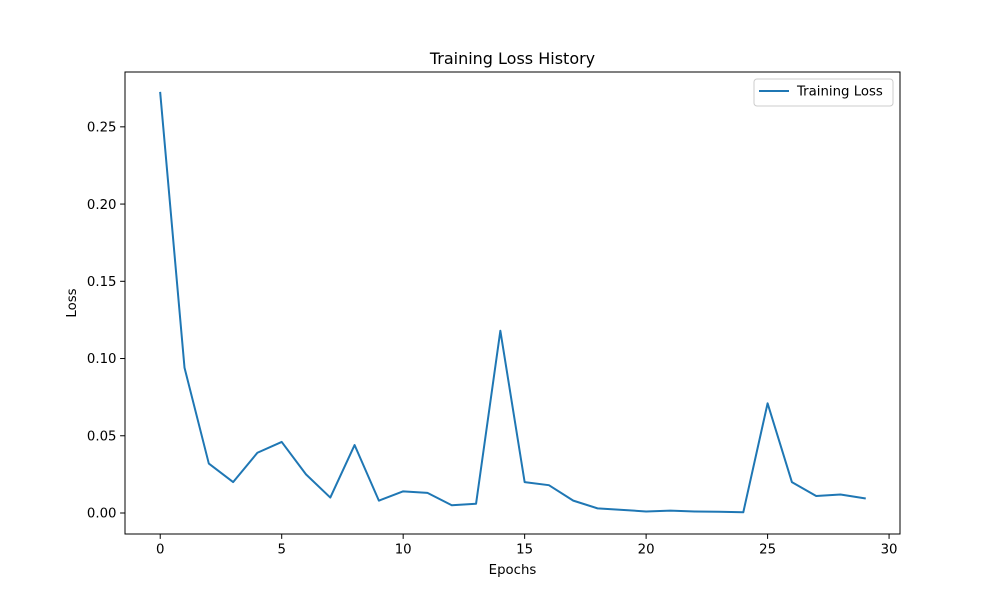  I want to click on x-tick-label: 0, so click(160, 550).